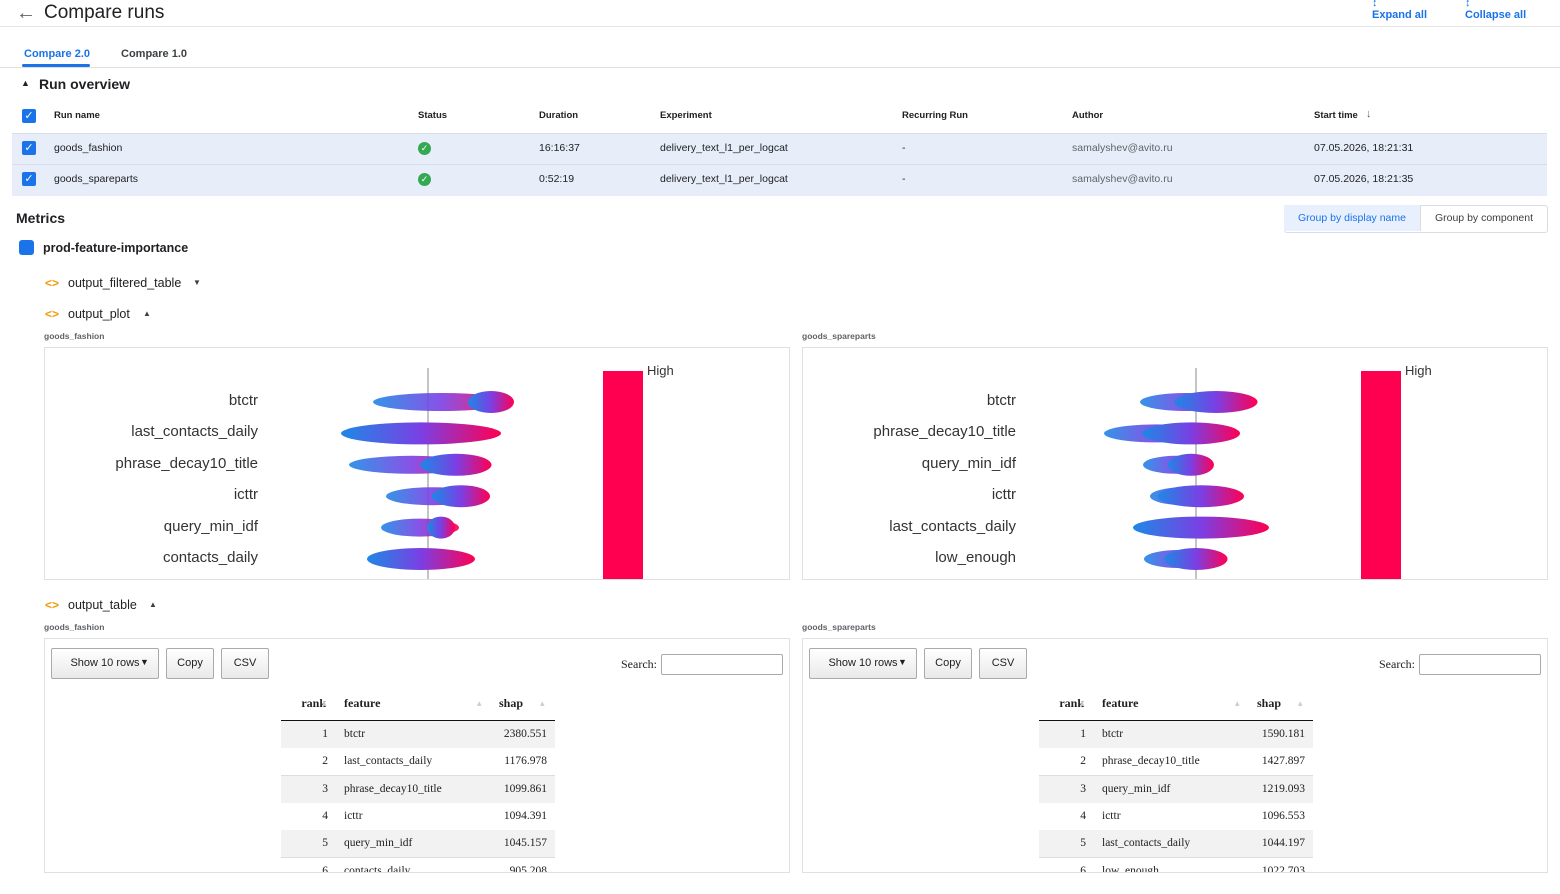 This screenshot has width=1560, height=894. Describe the element at coordinates (25, 83) in the screenshot. I see `collapse-toggle: ▲` at that location.